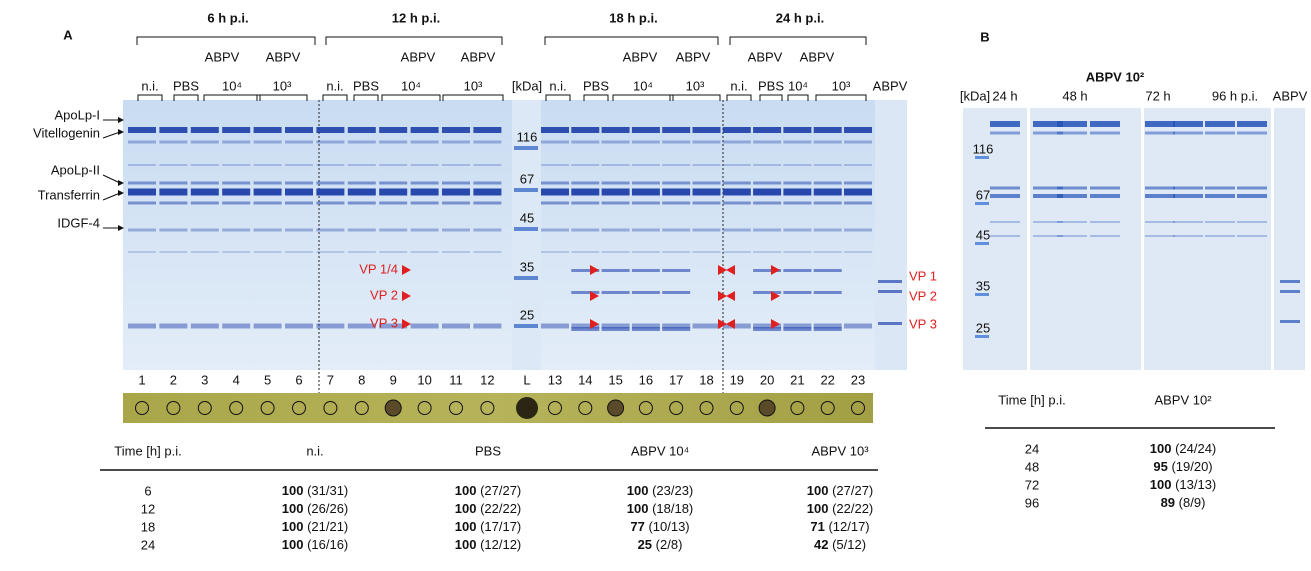 This screenshot has height=571, width=1311. Describe the element at coordinates (315, 508) in the screenshot. I see `table-cell: 100 (26/26)` at that location.